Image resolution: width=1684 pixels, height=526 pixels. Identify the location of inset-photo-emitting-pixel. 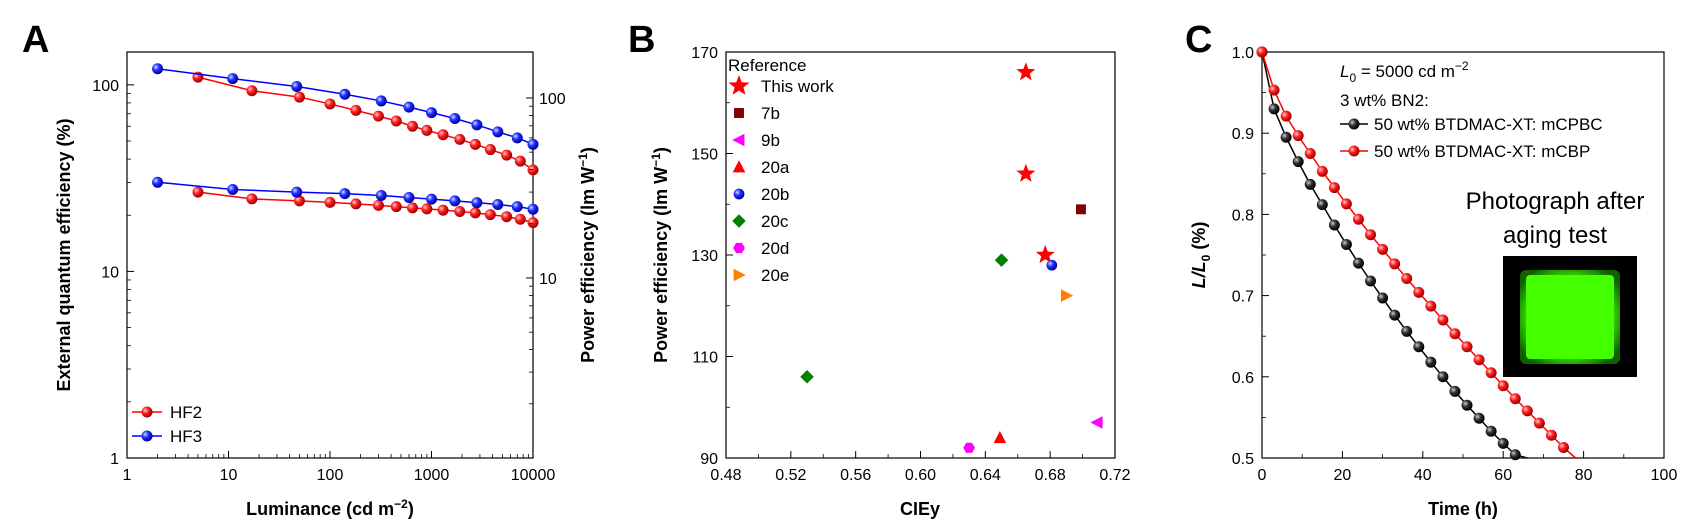
(1570, 317).